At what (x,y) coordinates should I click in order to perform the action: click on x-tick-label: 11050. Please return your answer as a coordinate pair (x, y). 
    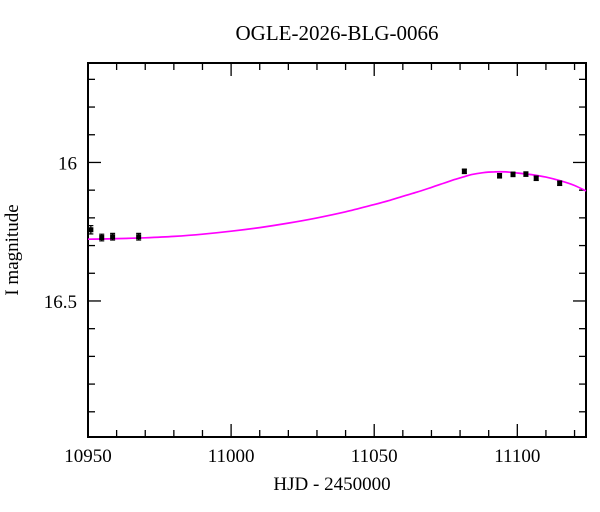
    Looking at the image, I should click on (374, 456).